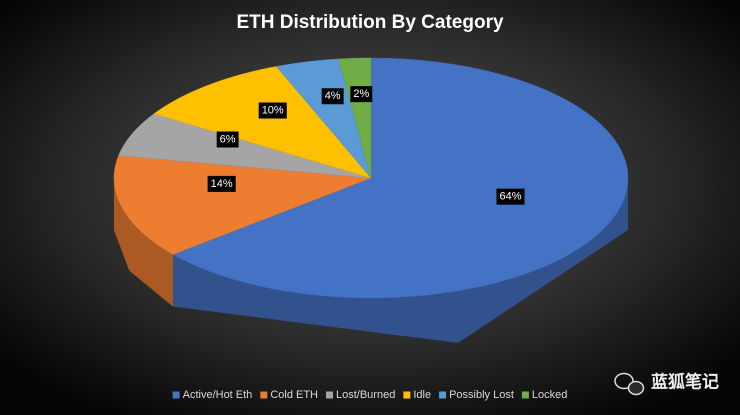 This screenshot has width=740, height=415. I want to click on legend-item: Idle, so click(417, 395).